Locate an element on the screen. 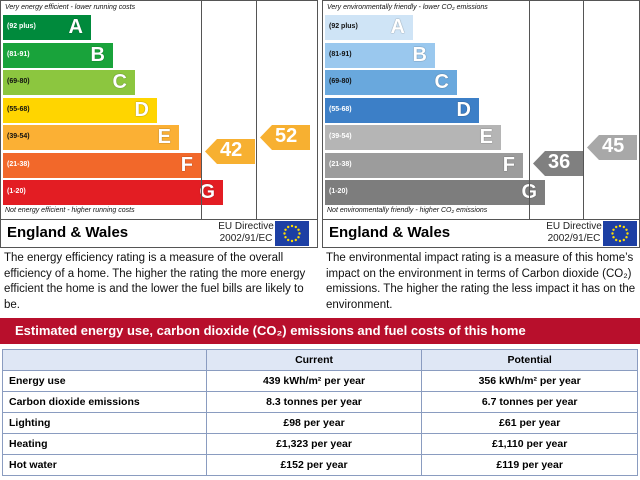 The image size is (640, 480). environment-directive: EU Directive 2002/91/EC is located at coordinates (574, 233).